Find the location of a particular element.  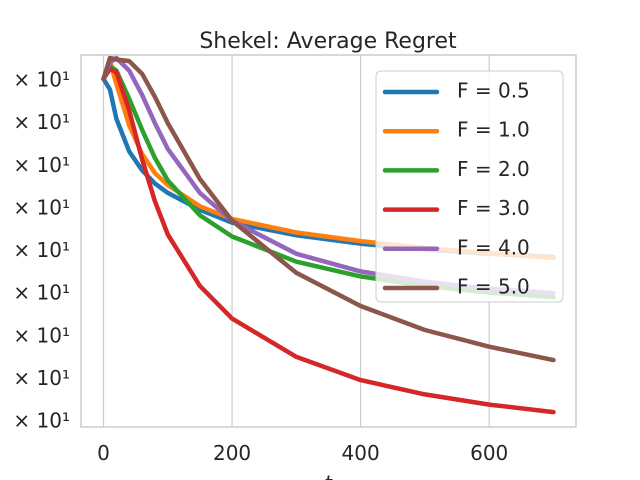

legend-label: F = 2.0 is located at coordinates (493, 169).